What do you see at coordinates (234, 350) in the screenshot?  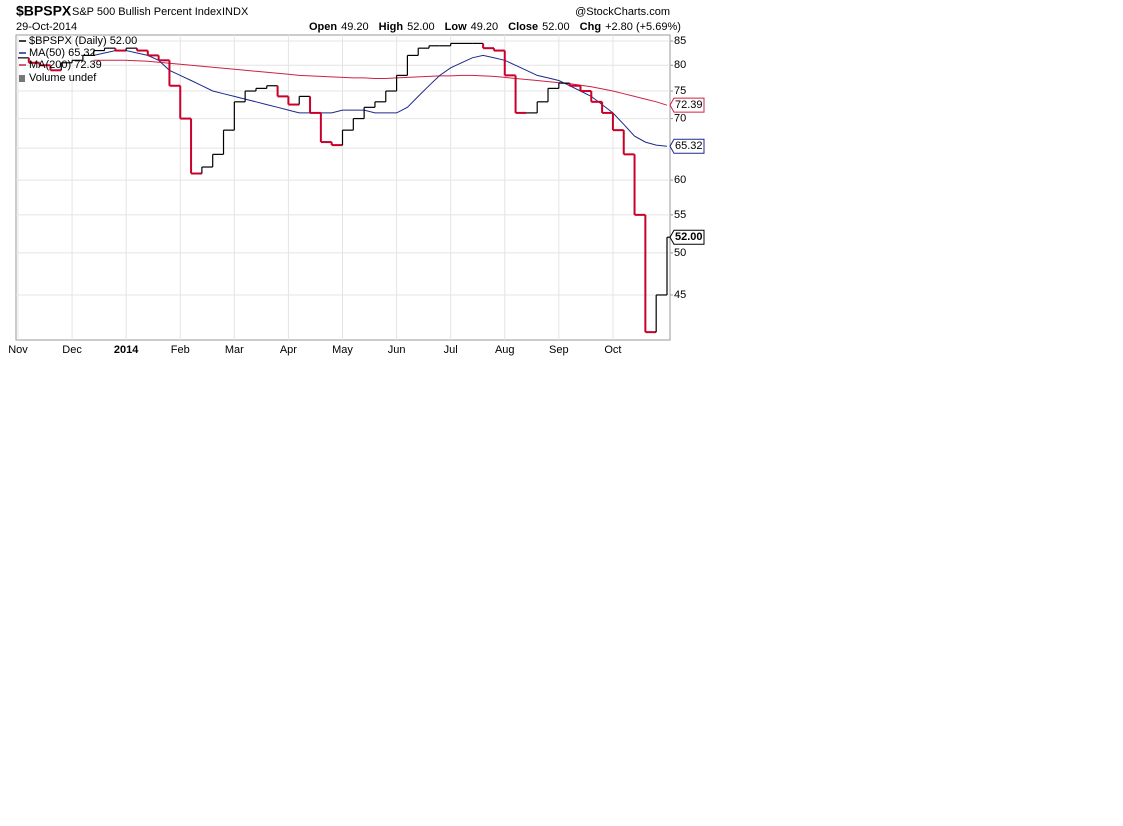 I see `x-tick-label: Mar` at bounding box center [234, 350].